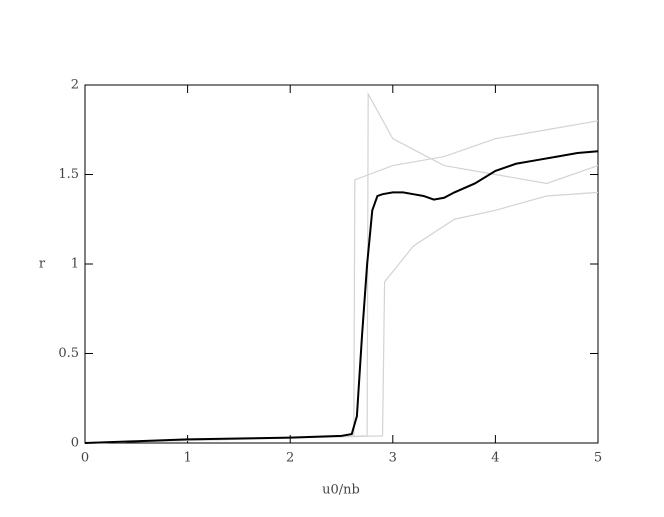 This screenshot has width=664, height=517. I want to click on x-tick-label: 4, so click(495, 458).